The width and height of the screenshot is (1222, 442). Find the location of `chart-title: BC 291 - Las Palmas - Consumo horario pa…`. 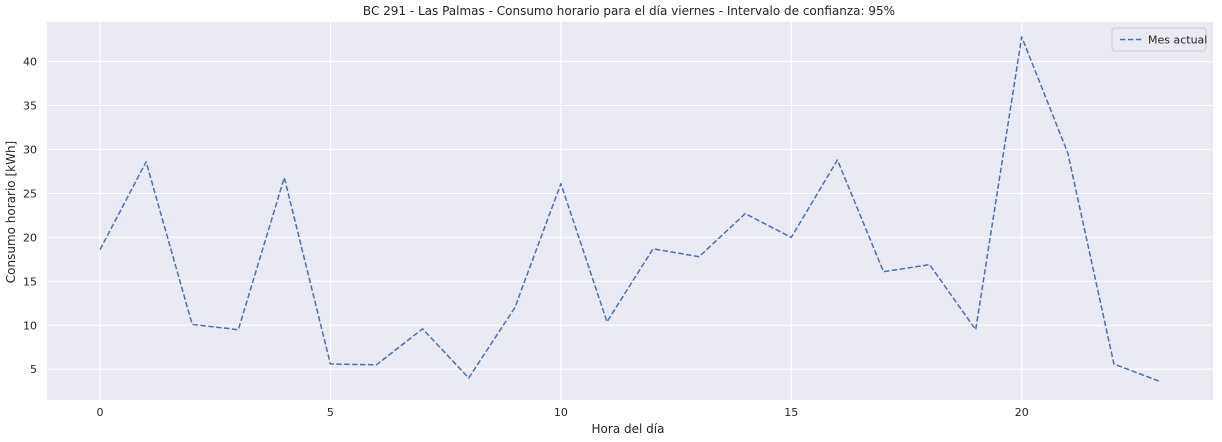

chart-title: BC 291 - Las Palmas - Consumo horario pa… is located at coordinates (629, 11).